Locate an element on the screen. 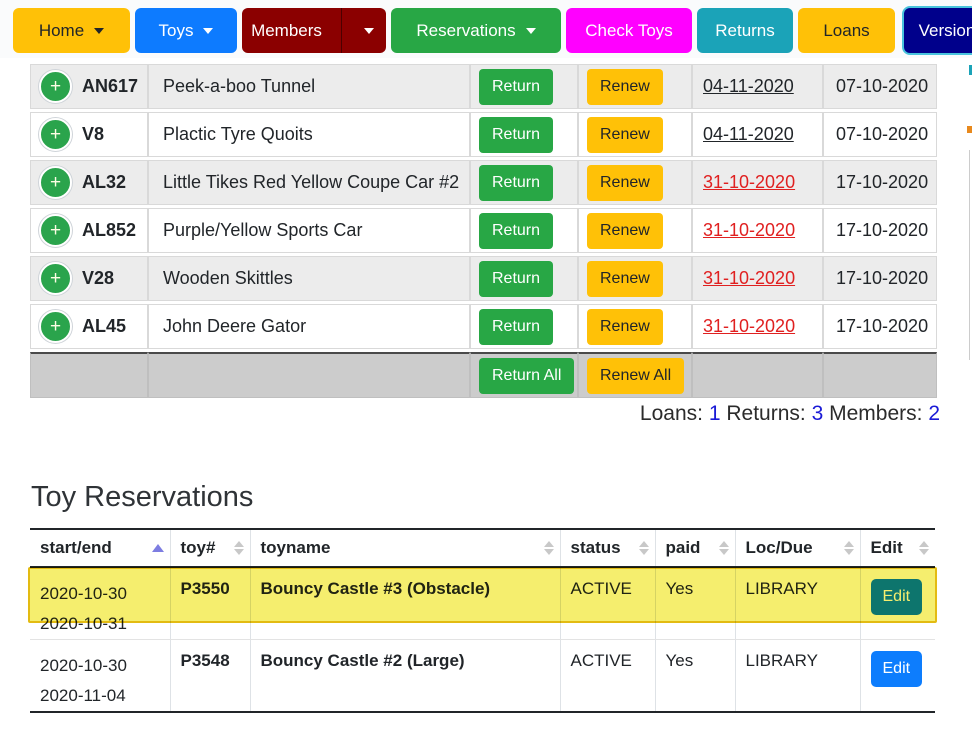 The width and height of the screenshot is (972, 751). nav-members-caret-button is located at coordinates (369, 30).